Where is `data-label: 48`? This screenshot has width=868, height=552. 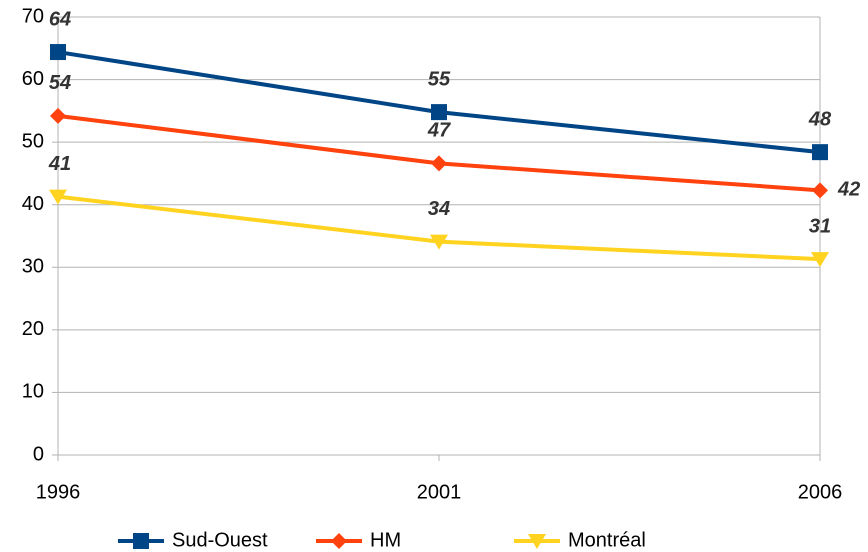 data-label: 48 is located at coordinates (820, 119).